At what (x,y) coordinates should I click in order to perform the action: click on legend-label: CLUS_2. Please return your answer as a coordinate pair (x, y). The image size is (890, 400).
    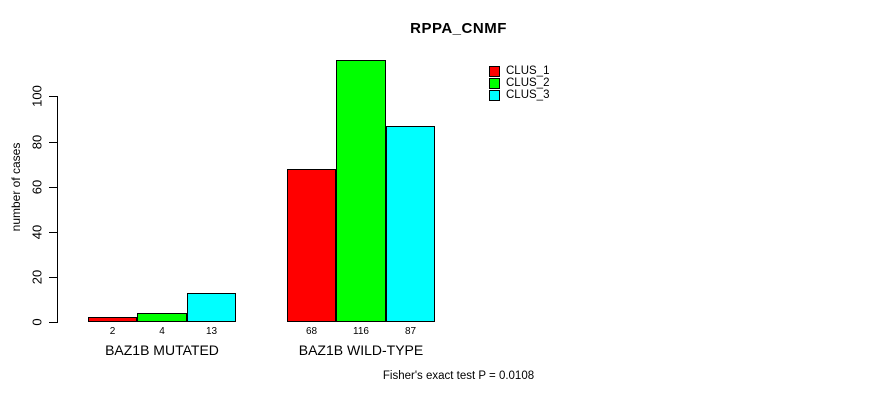
    Looking at the image, I should click on (528, 83).